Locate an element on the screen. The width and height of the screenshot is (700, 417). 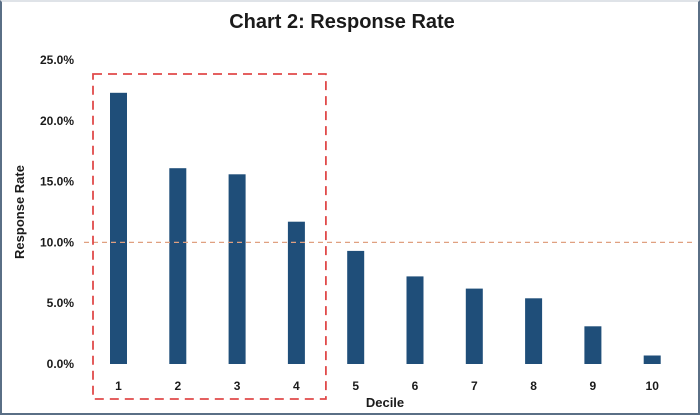
x-tick-label: 8 is located at coordinates (533, 386).